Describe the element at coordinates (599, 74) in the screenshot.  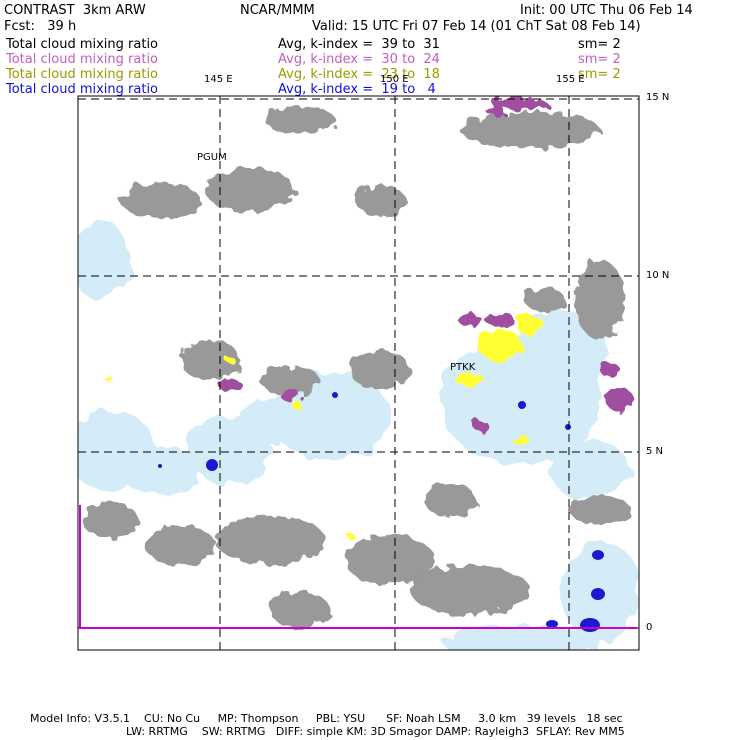
I see `field-smooth-3: sm= 2` at that location.